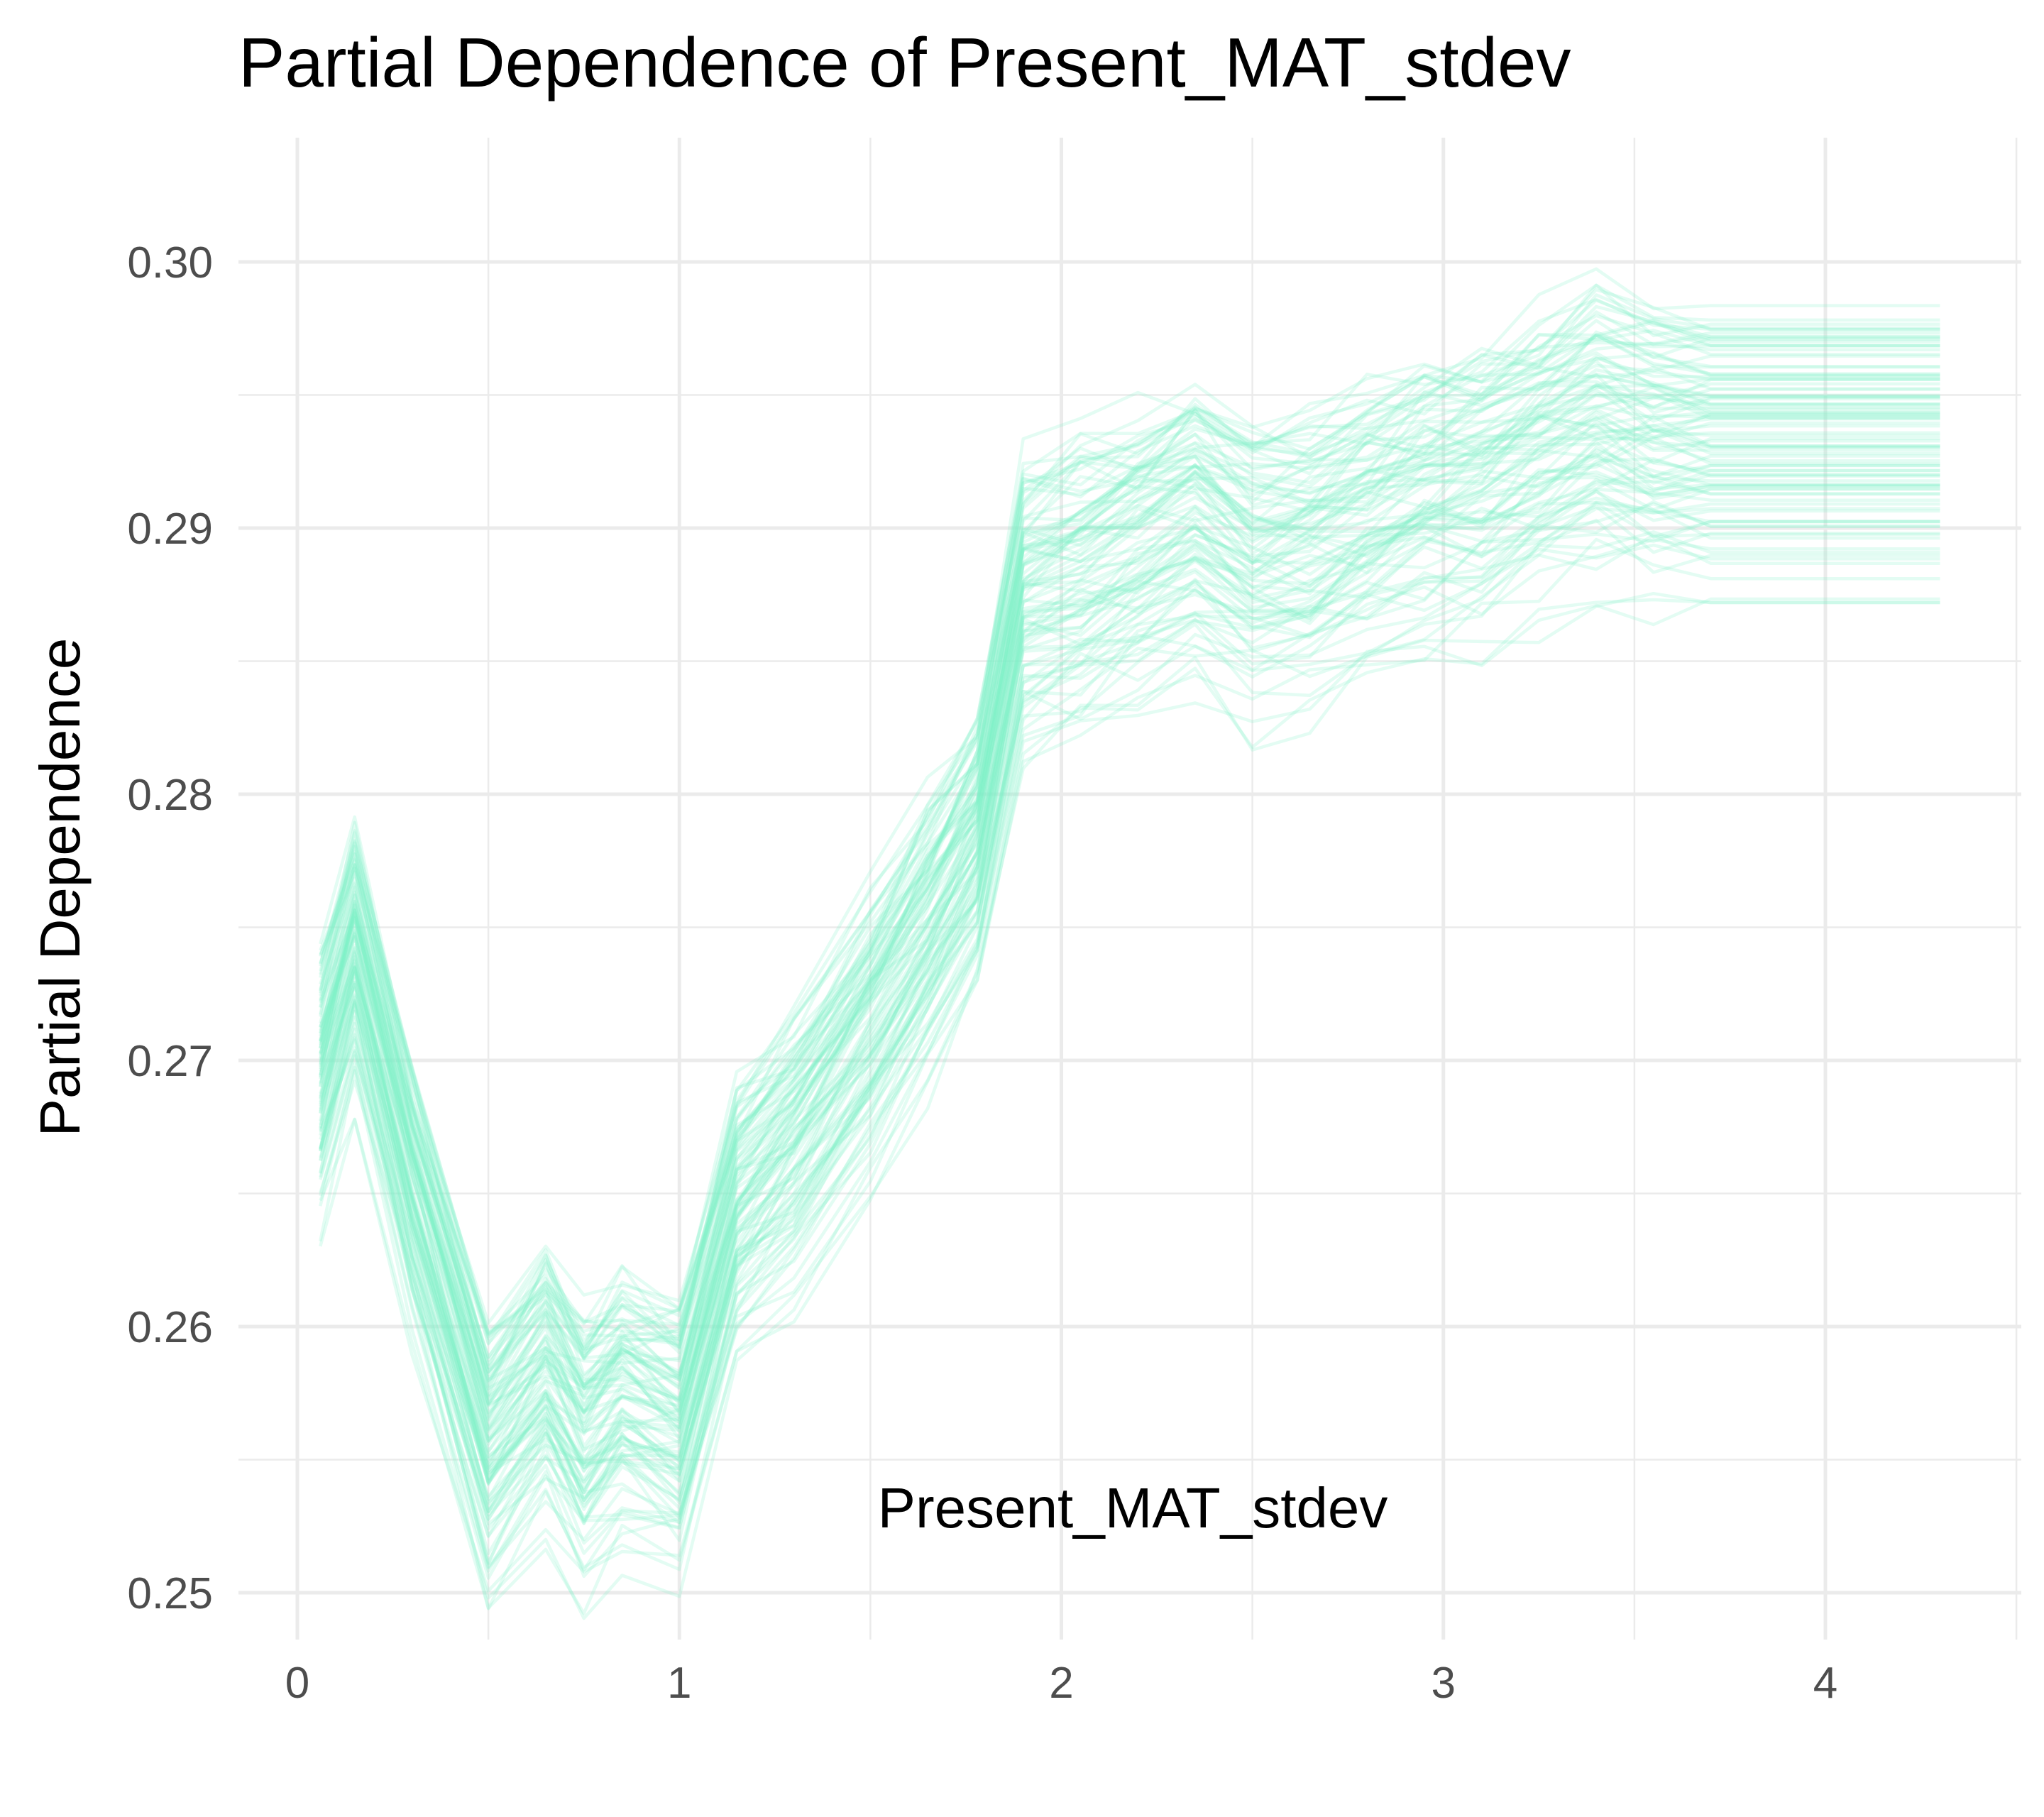  I want to click on x-axis-title: Present_MAT_stdev, so click(1133, 1507).